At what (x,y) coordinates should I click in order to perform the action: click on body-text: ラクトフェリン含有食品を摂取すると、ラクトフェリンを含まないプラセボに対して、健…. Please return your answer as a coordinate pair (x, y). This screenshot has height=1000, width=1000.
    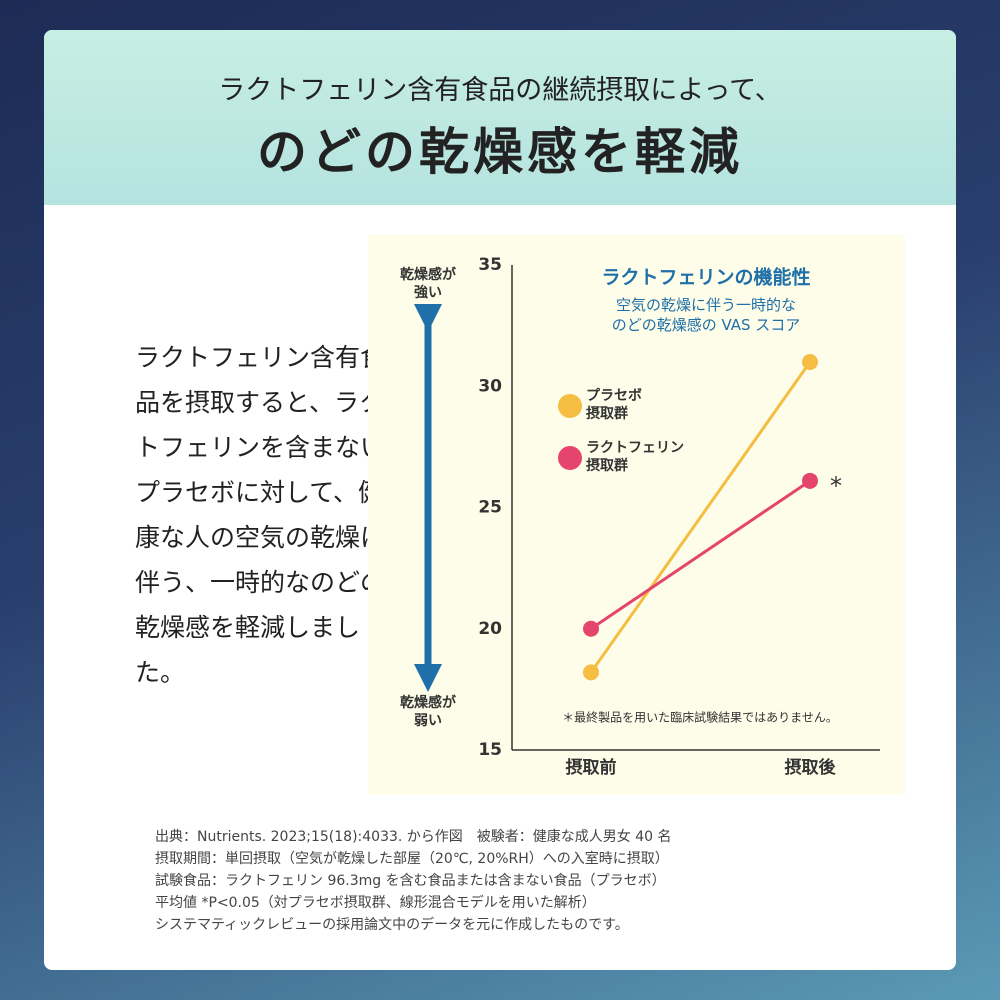
    Looking at the image, I should click on (260, 515).